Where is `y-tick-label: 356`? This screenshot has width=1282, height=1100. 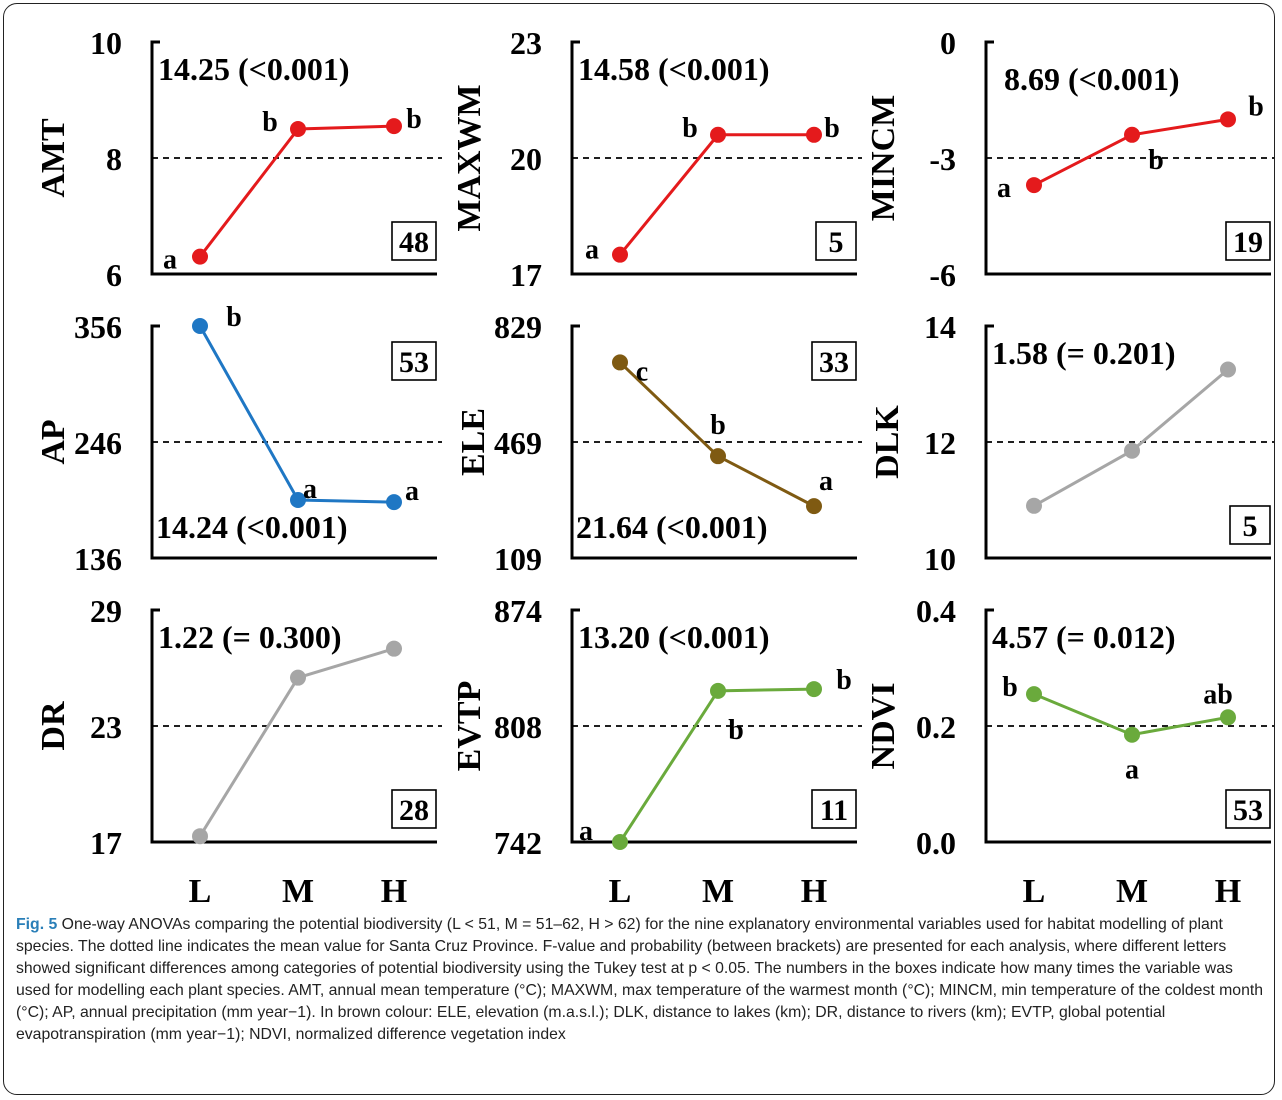 y-tick-label: 356 is located at coordinates (98, 327).